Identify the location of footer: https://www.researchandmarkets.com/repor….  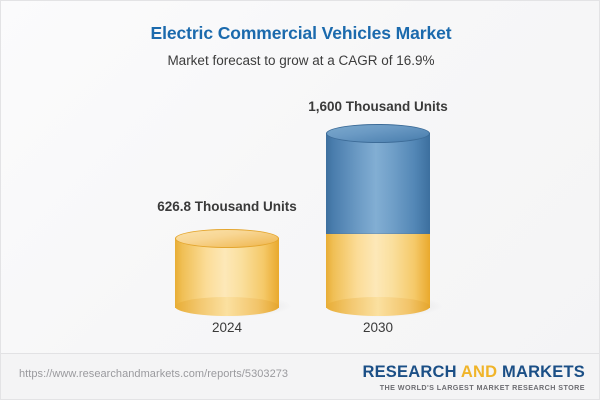
(300, 376).